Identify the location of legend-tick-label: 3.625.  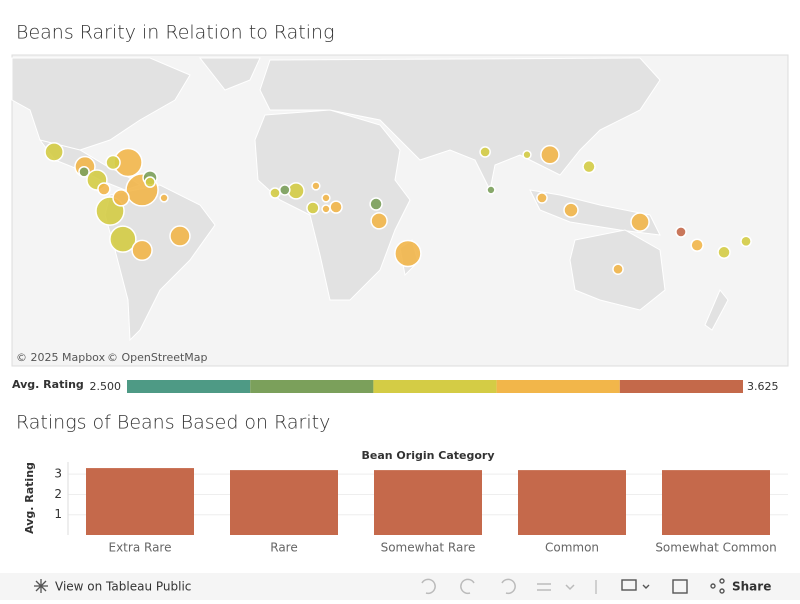
(763, 386).